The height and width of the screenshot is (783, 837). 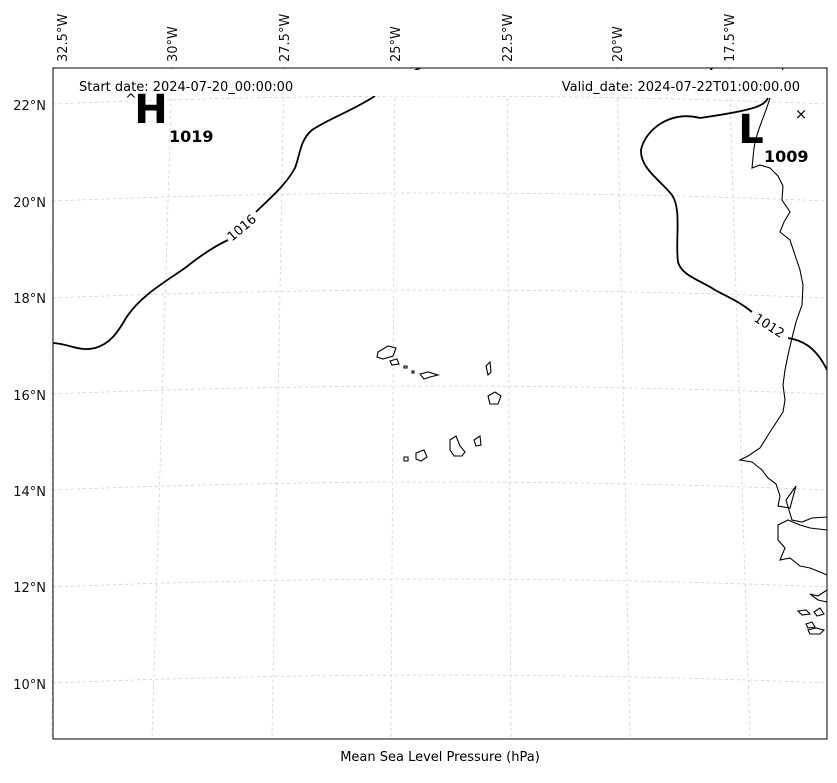 What do you see at coordinates (396, 44) in the screenshot?
I see `lon-tick-label: 25°W` at bounding box center [396, 44].